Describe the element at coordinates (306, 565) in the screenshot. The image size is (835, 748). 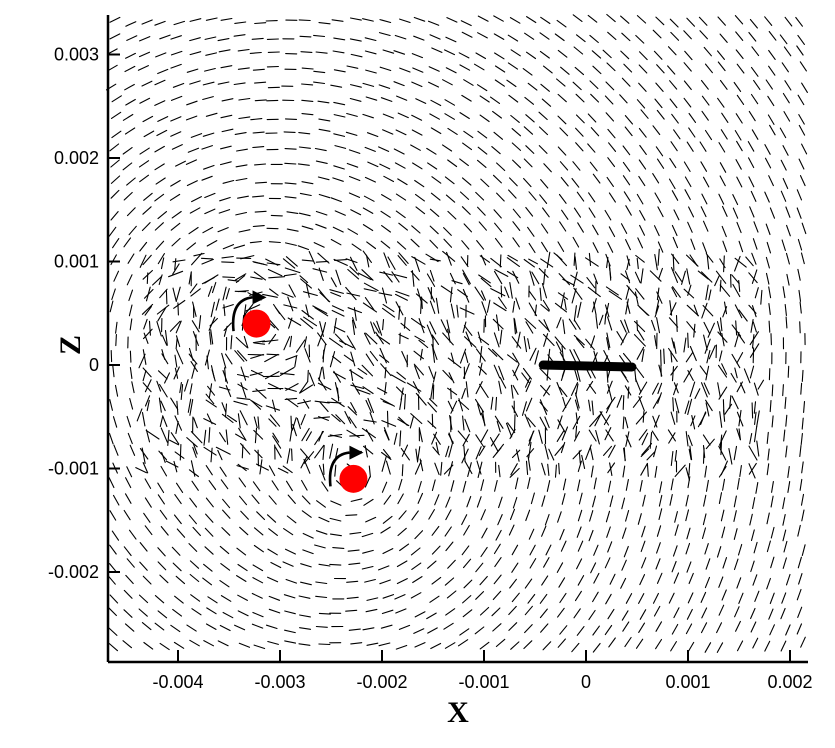
I see `vector-2042` at that location.